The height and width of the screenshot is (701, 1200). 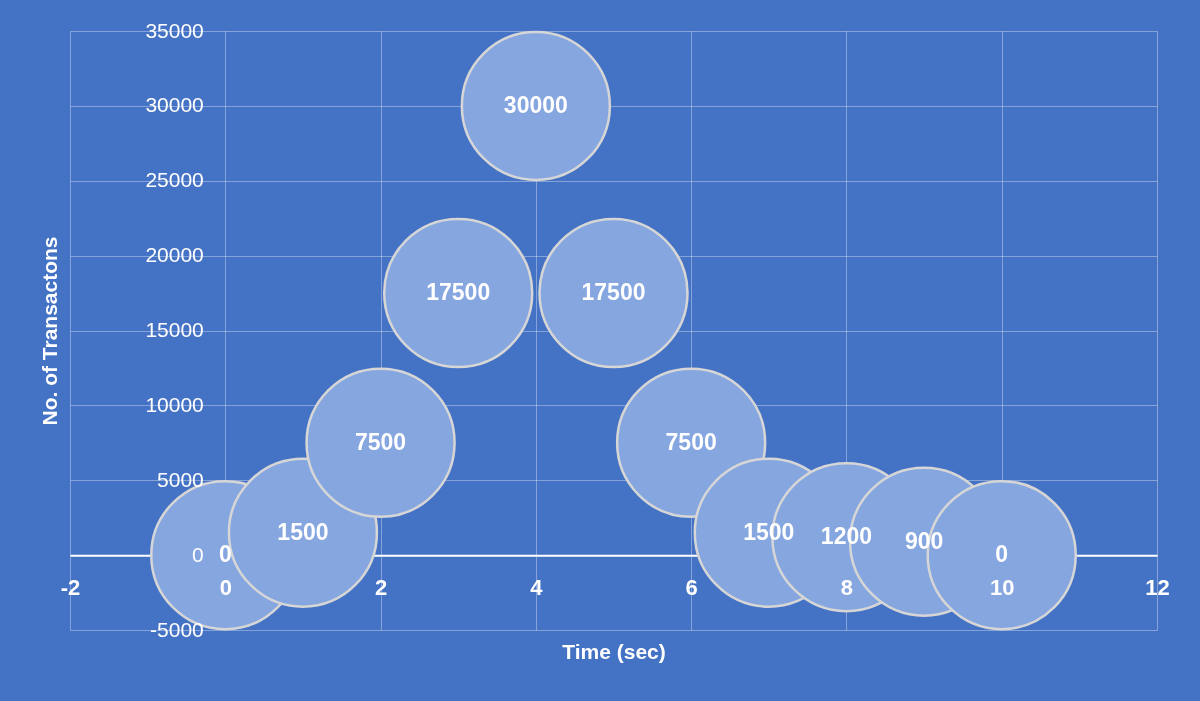 I want to click on x-axis-title: Time (sec), so click(x=614, y=651).